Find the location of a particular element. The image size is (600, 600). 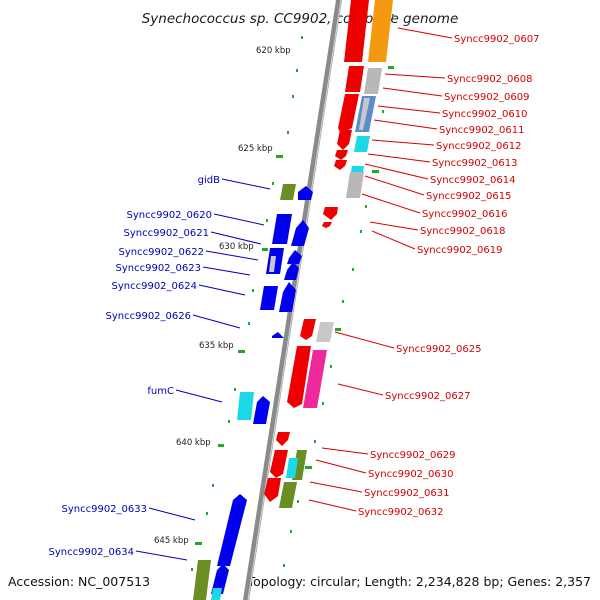

tick-label-645: 645 kbp is located at coordinates (171, 541).